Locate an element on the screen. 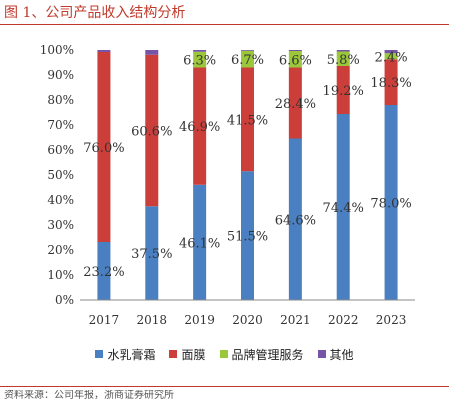 This screenshot has width=449, height=402. legend-item: 其他 is located at coordinates (335, 354).